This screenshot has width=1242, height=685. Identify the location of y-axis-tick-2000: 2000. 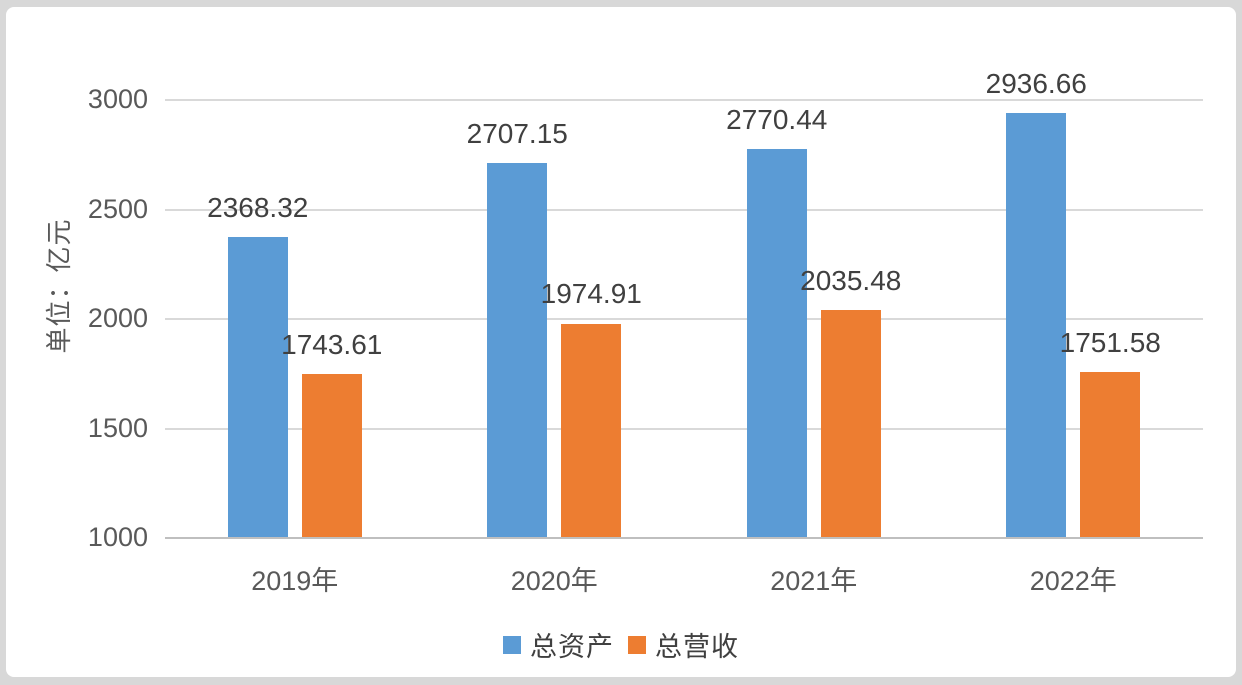
(117, 318).